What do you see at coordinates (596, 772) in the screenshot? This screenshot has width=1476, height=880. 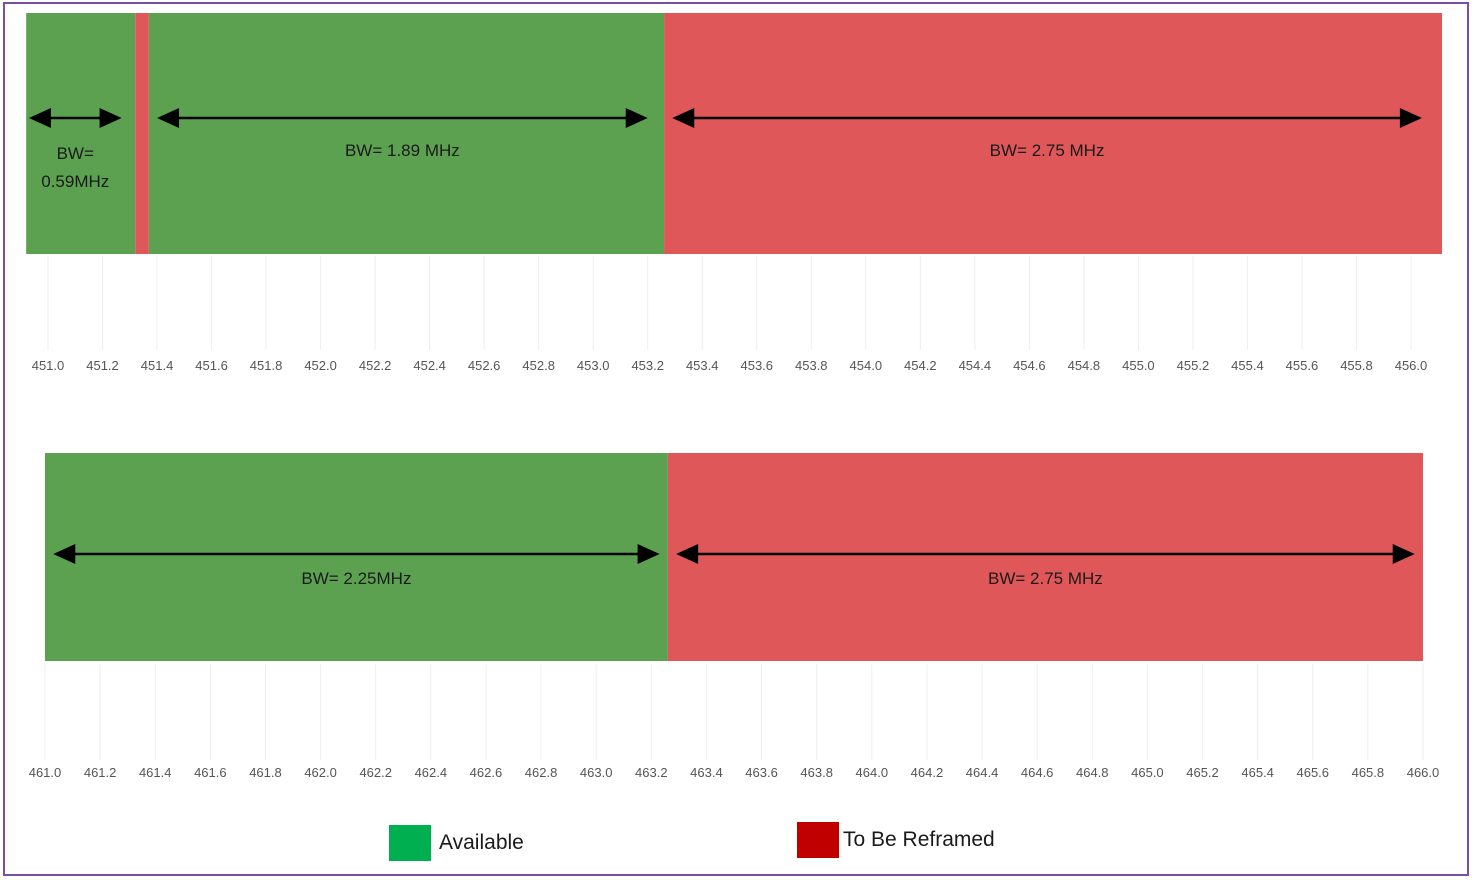 I see `x-tick-label: 463.0` at bounding box center [596, 772].